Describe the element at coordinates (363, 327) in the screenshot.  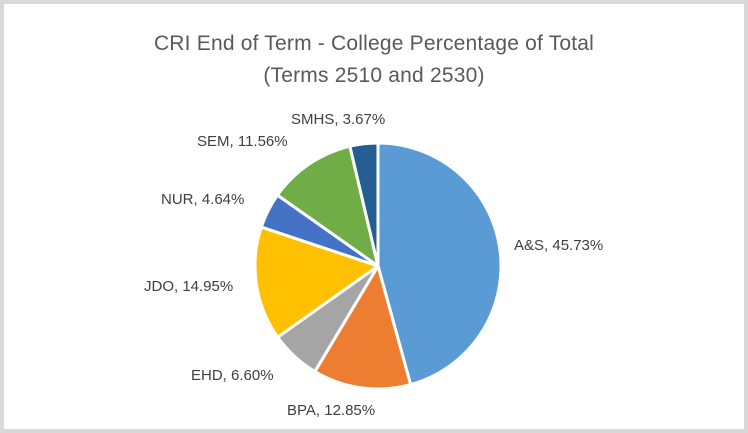
I see `pie-slice-bpa` at that location.